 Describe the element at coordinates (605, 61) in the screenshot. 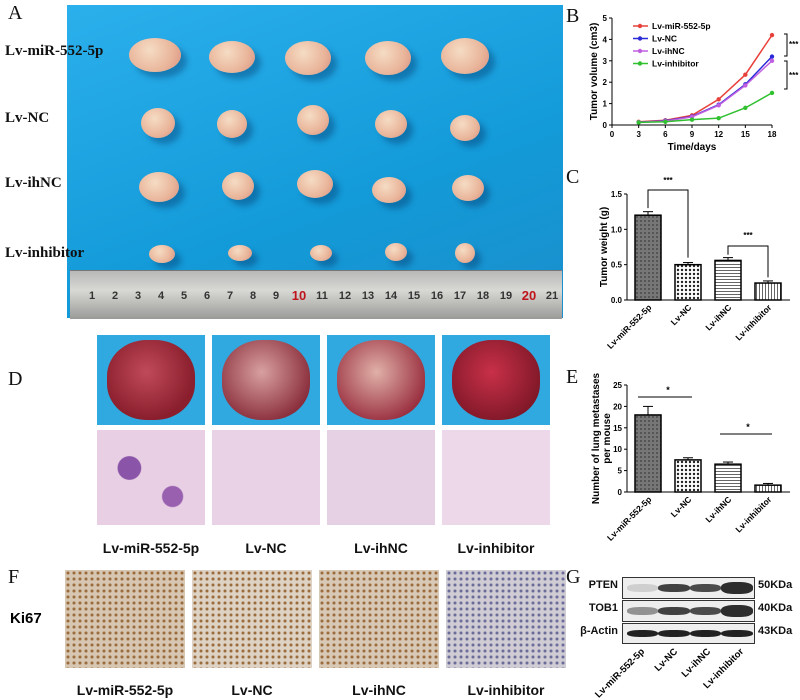

I see `y-tick-label: 3` at that location.